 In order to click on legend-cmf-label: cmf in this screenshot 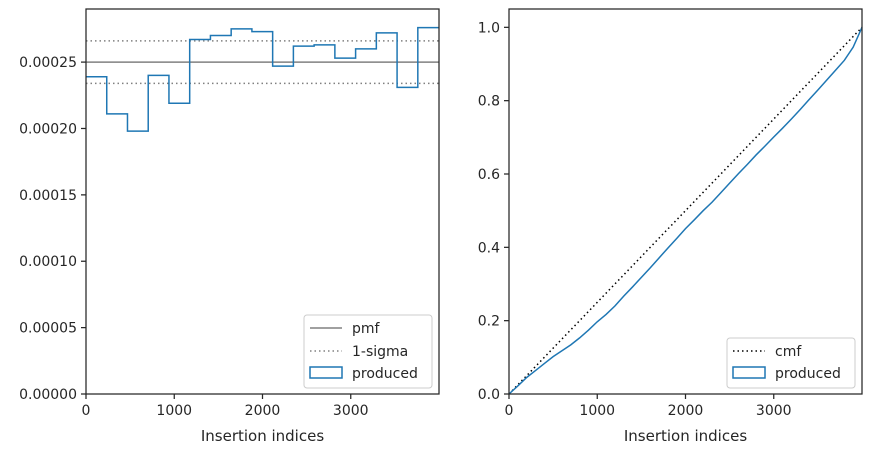, I will do `click(788, 352)`.